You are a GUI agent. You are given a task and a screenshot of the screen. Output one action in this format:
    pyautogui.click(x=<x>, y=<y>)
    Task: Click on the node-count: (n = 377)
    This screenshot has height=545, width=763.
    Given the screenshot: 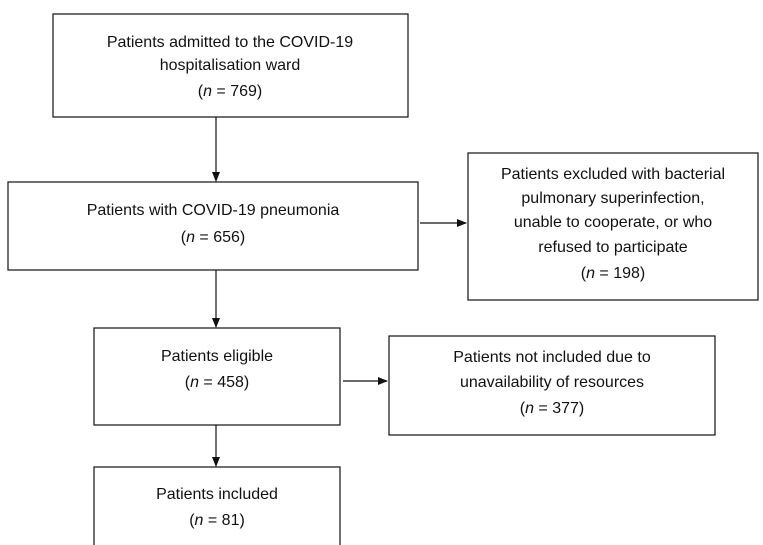 What is the action you would take?
    pyautogui.click(x=552, y=408)
    